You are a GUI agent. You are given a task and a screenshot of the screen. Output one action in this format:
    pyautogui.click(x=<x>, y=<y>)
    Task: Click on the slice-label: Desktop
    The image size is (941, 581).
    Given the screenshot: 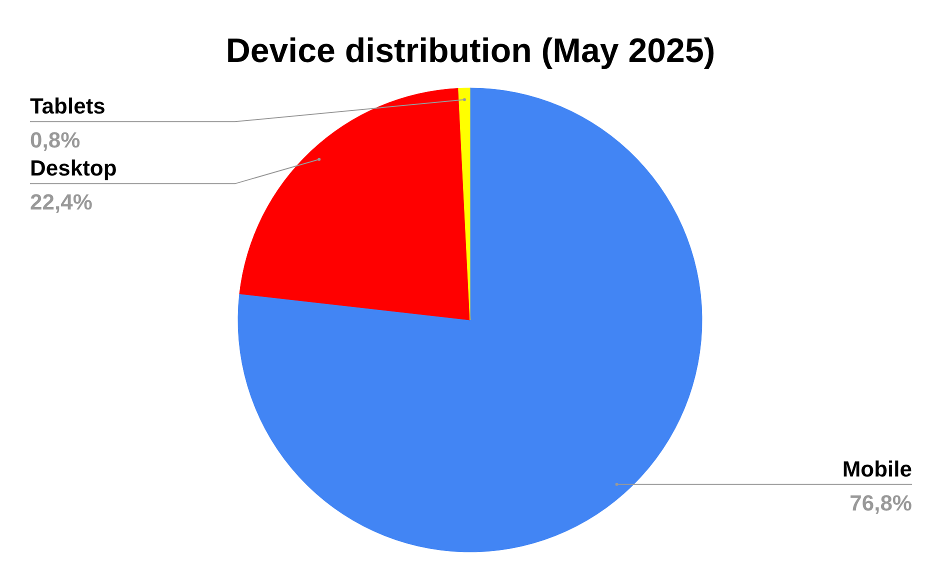 What is the action you would take?
    pyautogui.click(x=73, y=168)
    